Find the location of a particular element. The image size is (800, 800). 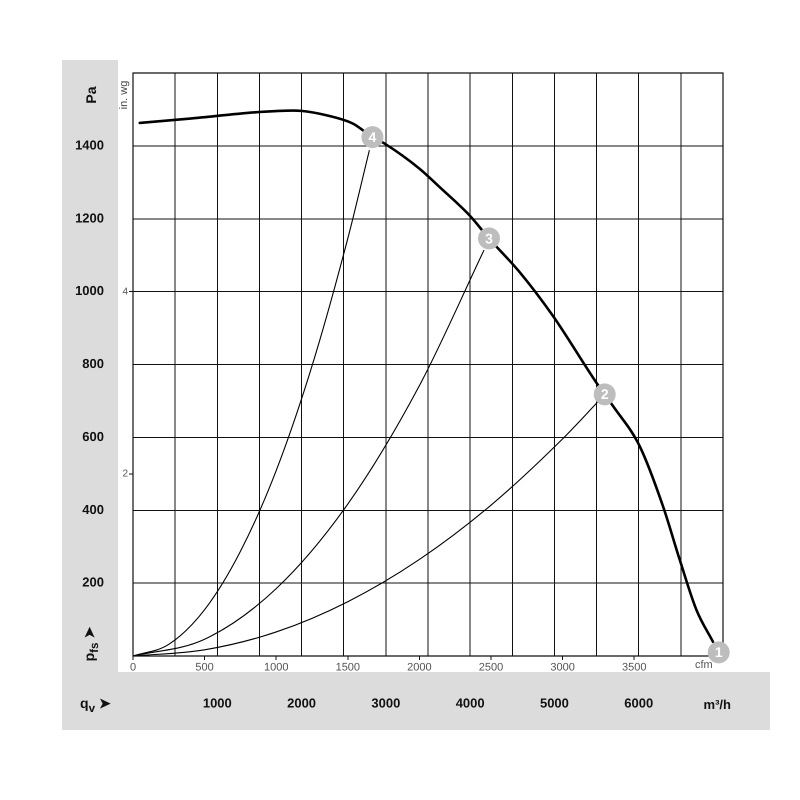

x-tick-label: 1000 is located at coordinates (276, 668).